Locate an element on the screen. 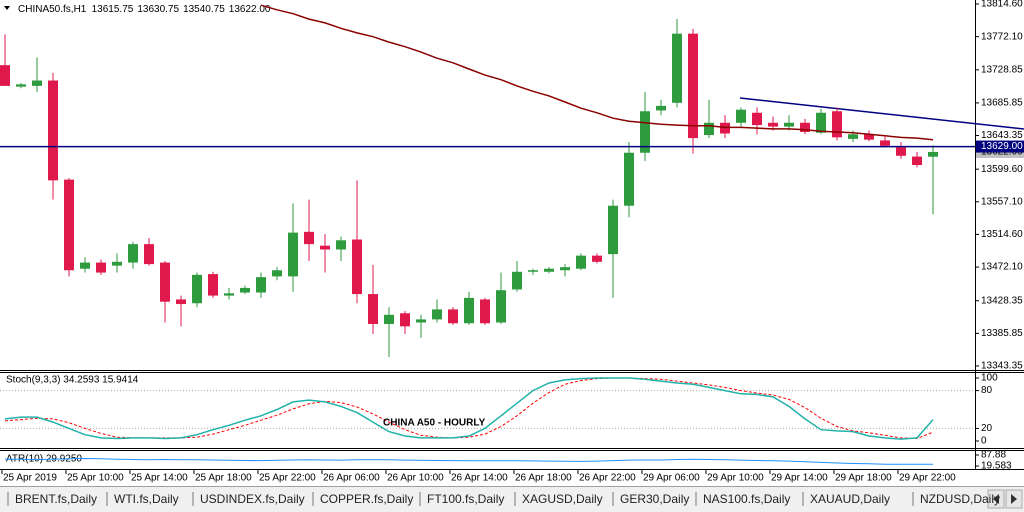 This screenshot has height=512, width=1024. current-price-box is located at coordinates (1000, 146).